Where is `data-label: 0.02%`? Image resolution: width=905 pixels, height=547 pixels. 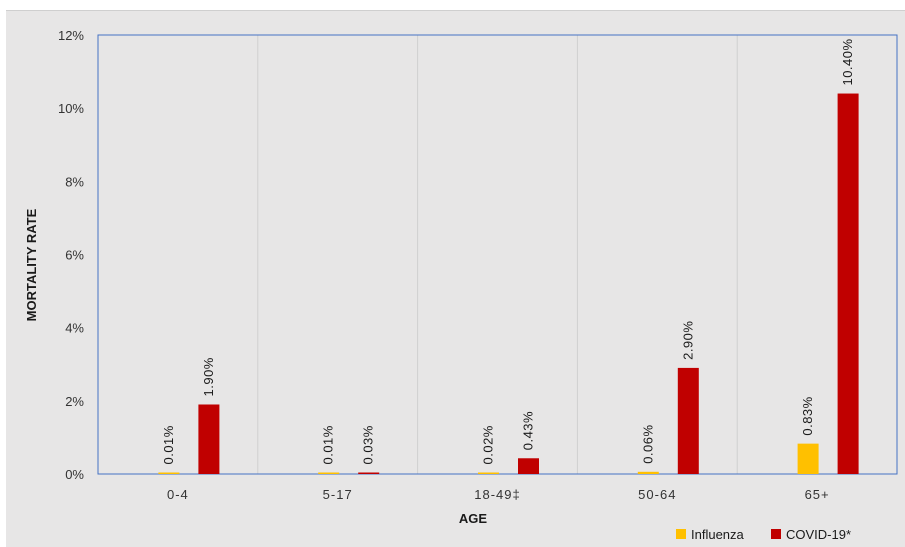
data-label: 0.02% is located at coordinates (488, 444).